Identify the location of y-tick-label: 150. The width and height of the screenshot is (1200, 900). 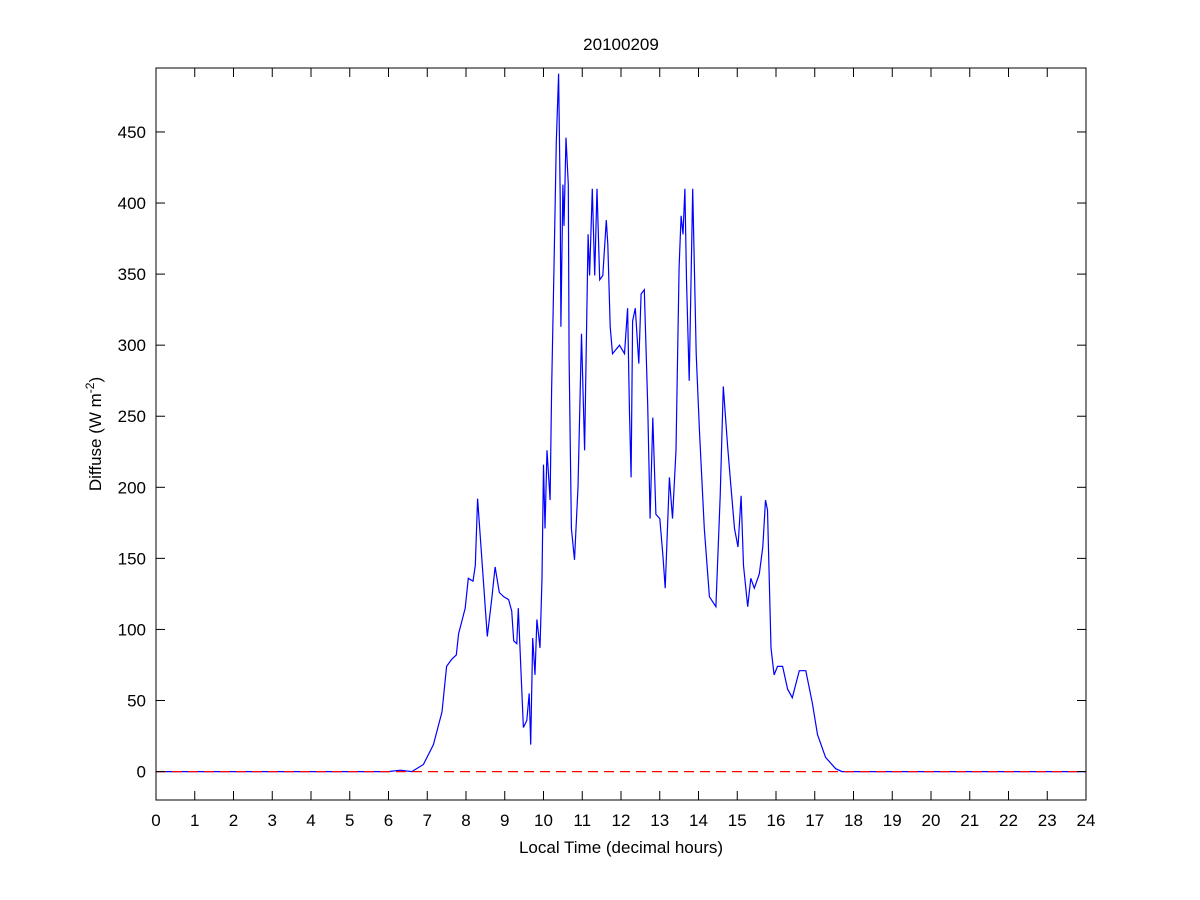
(132, 558).